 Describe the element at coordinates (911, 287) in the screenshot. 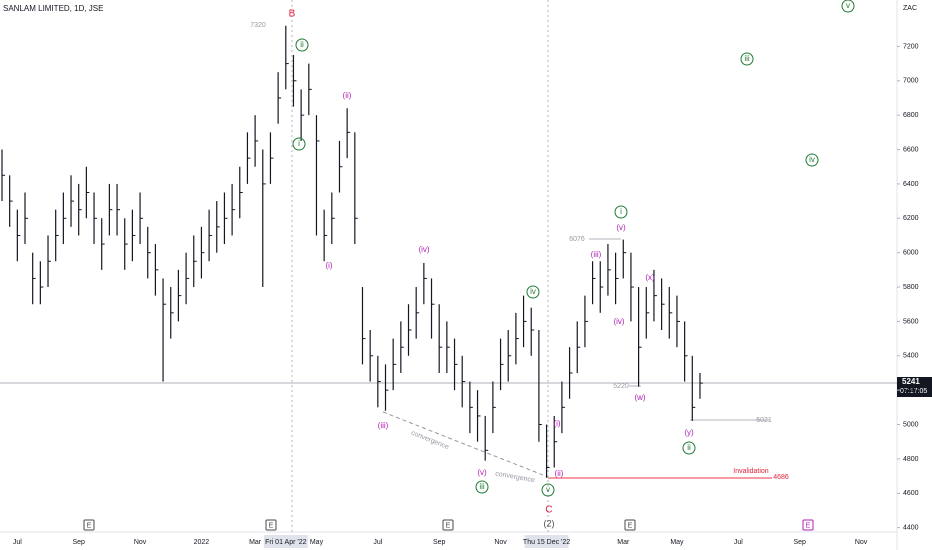

I see `y-tick-label: 5800` at that location.